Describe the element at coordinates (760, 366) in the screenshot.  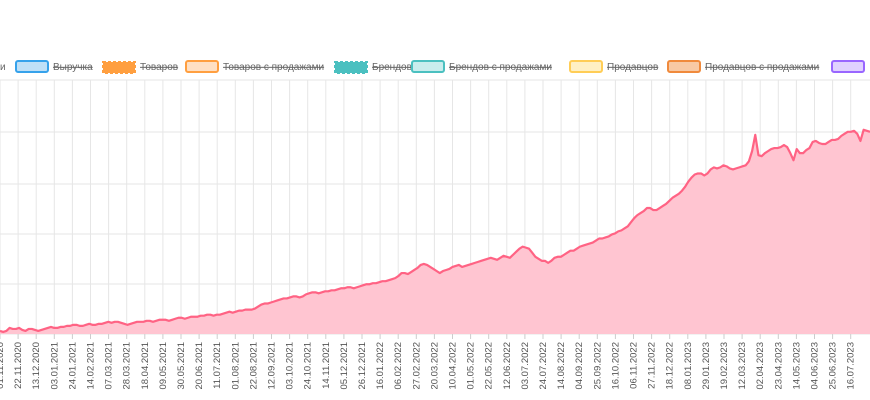
I see `x-tick-label: 02.04.2023` at that location.